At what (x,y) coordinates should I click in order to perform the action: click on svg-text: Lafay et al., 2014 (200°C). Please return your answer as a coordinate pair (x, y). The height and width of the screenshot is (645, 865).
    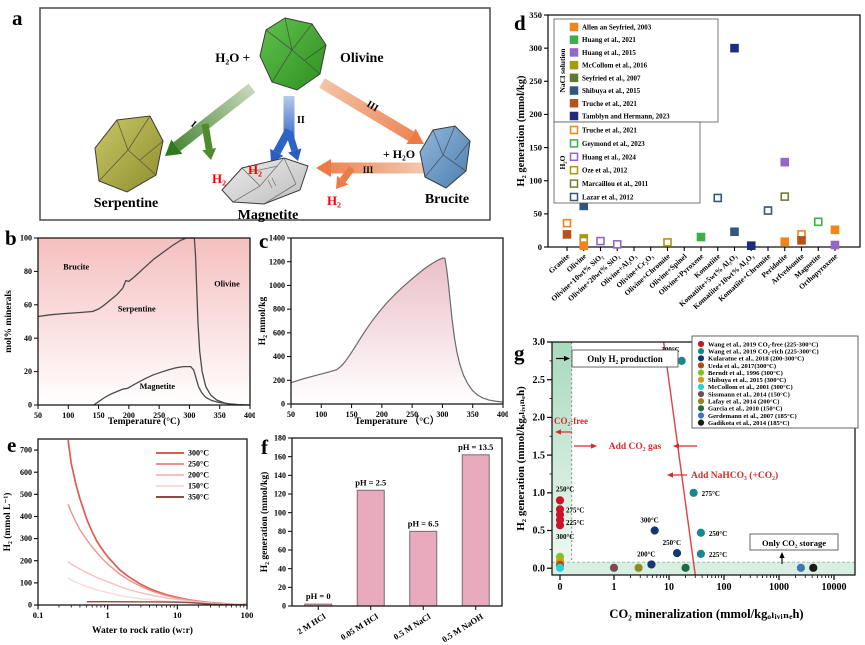
    Looking at the image, I should click on (744, 402).